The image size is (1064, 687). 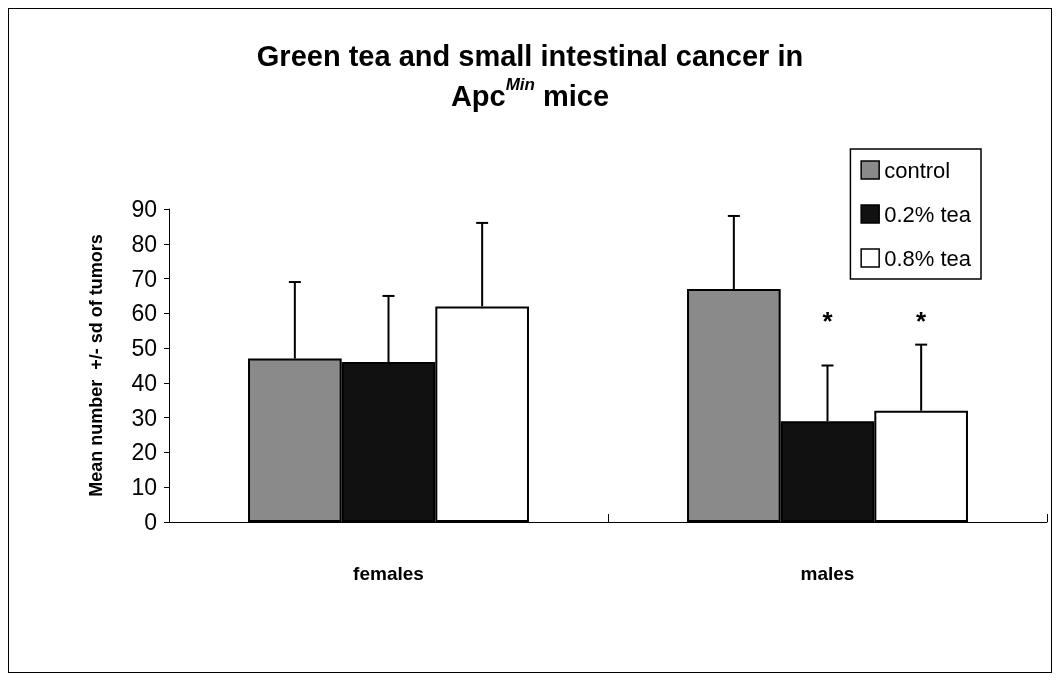 What do you see at coordinates (150, 522) in the screenshot?
I see `y-tick-label: 0` at bounding box center [150, 522].